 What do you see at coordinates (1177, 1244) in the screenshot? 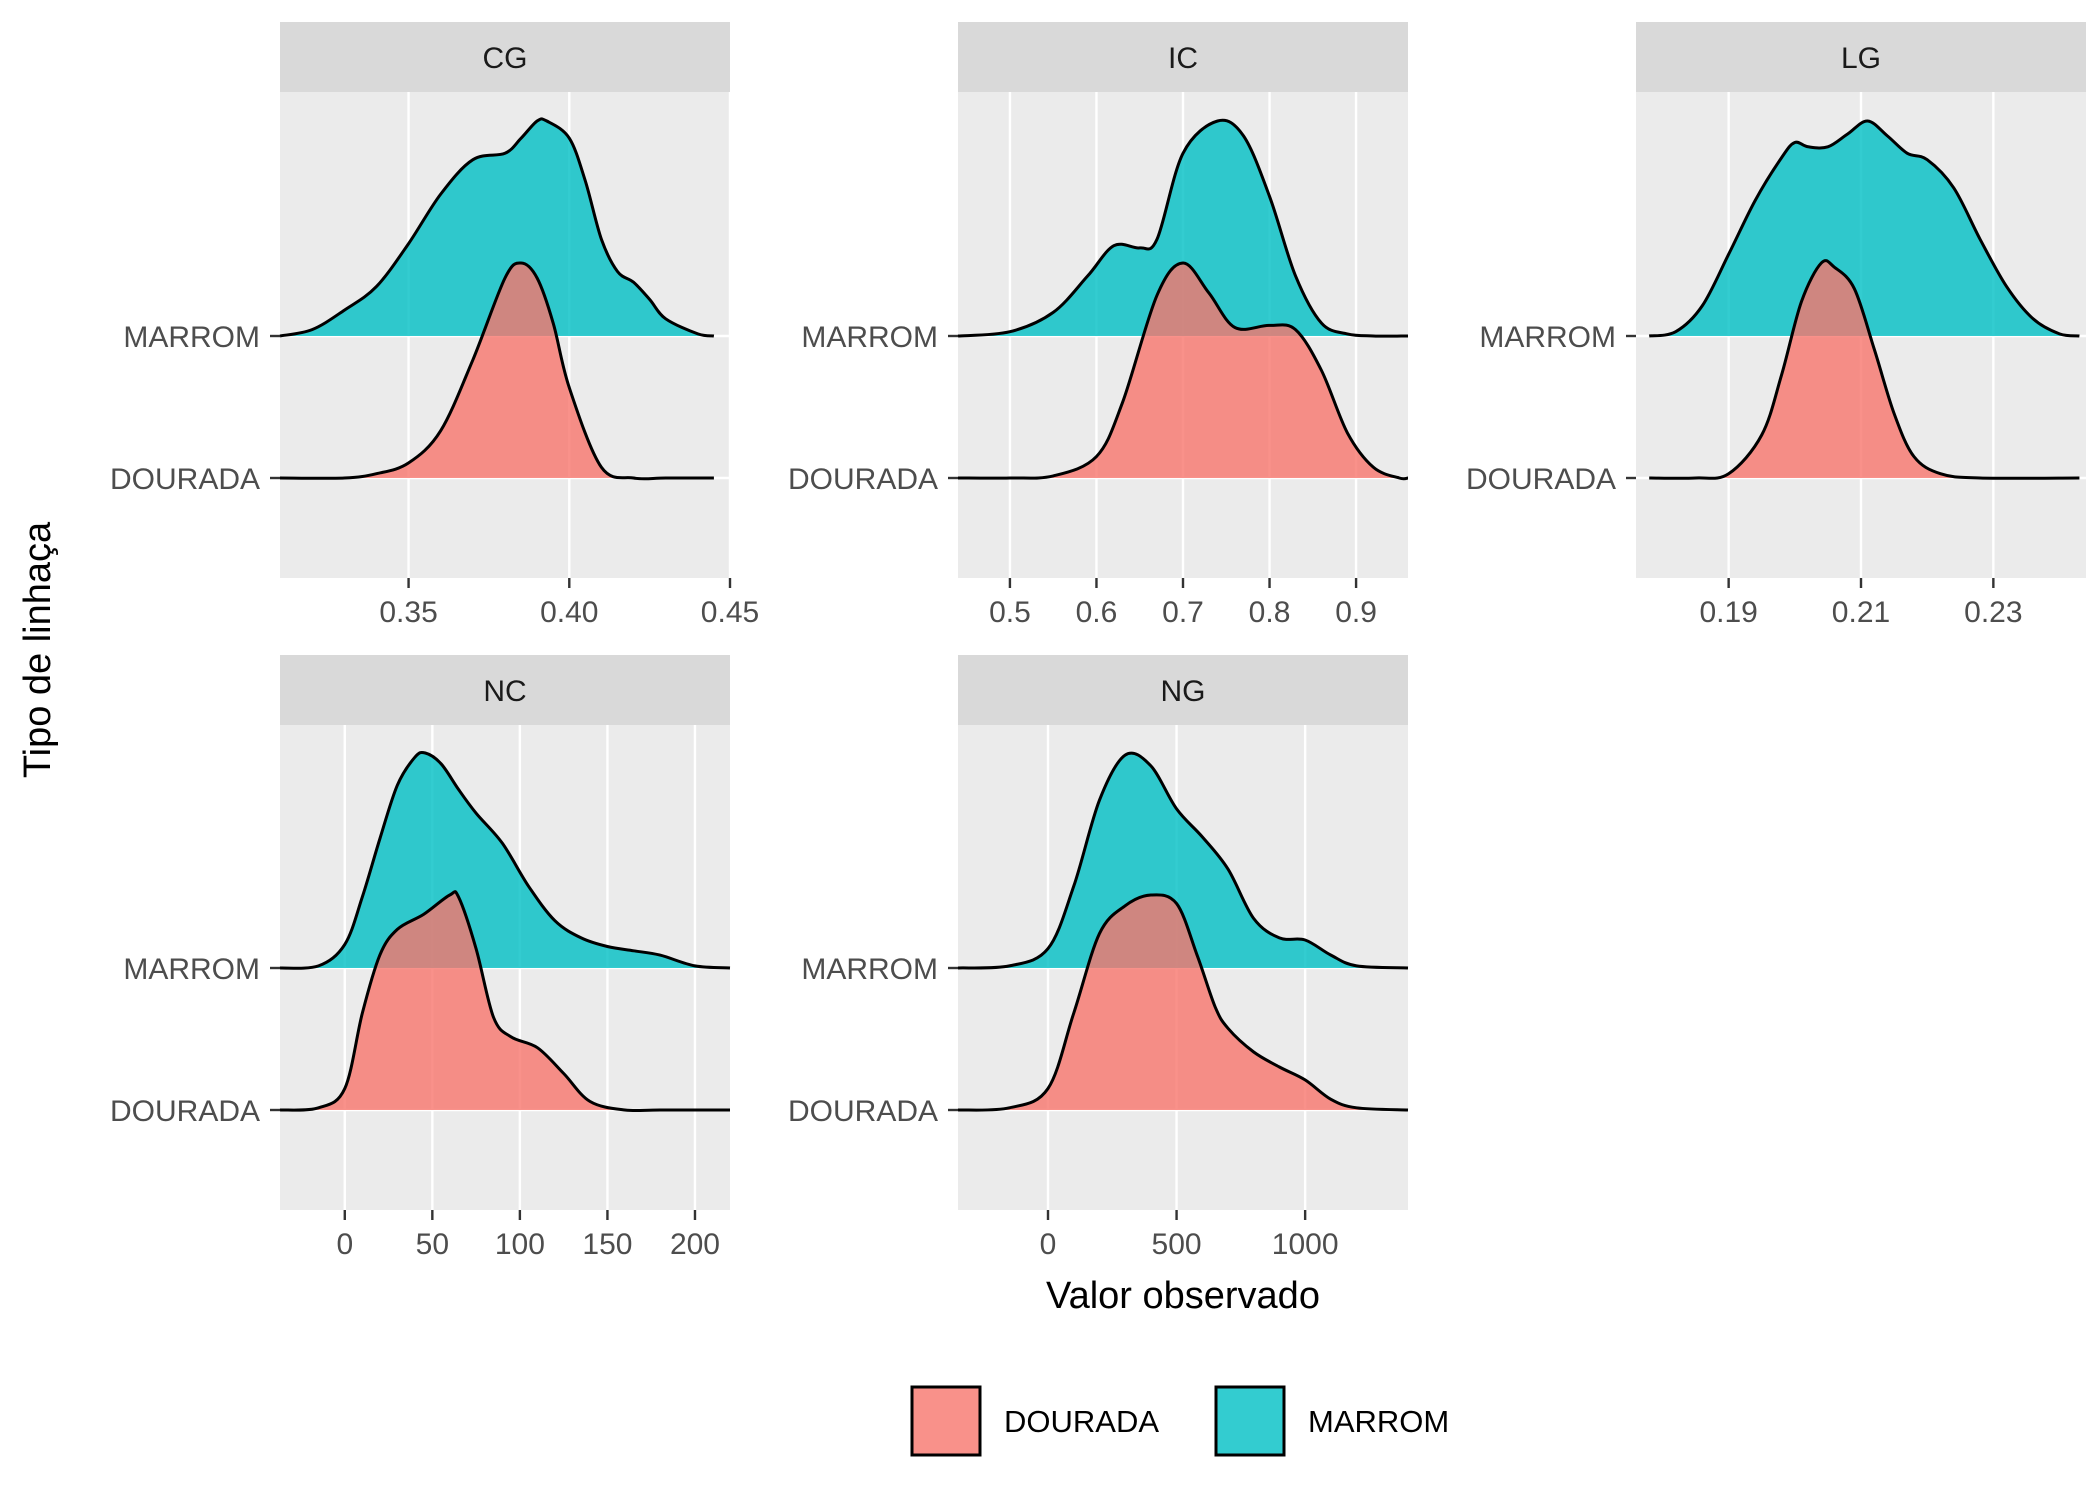
I see `x-tick-label-ng-1: 500` at bounding box center [1177, 1244].